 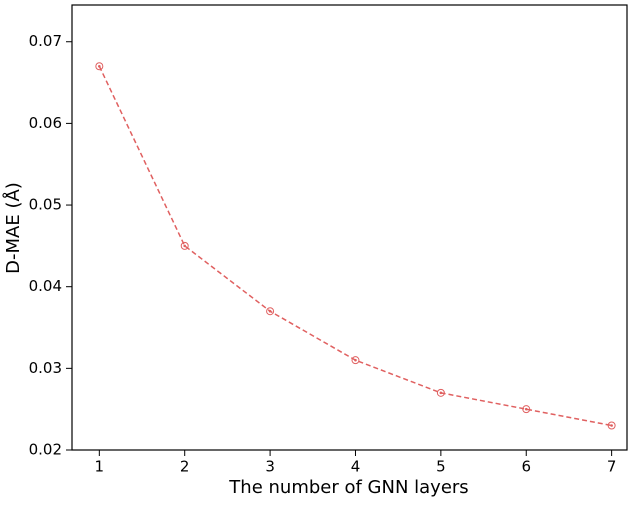 What do you see at coordinates (13, 228) in the screenshot?
I see `y-axis-label: D-MAE (Å)` at bounding box center [13, 228].